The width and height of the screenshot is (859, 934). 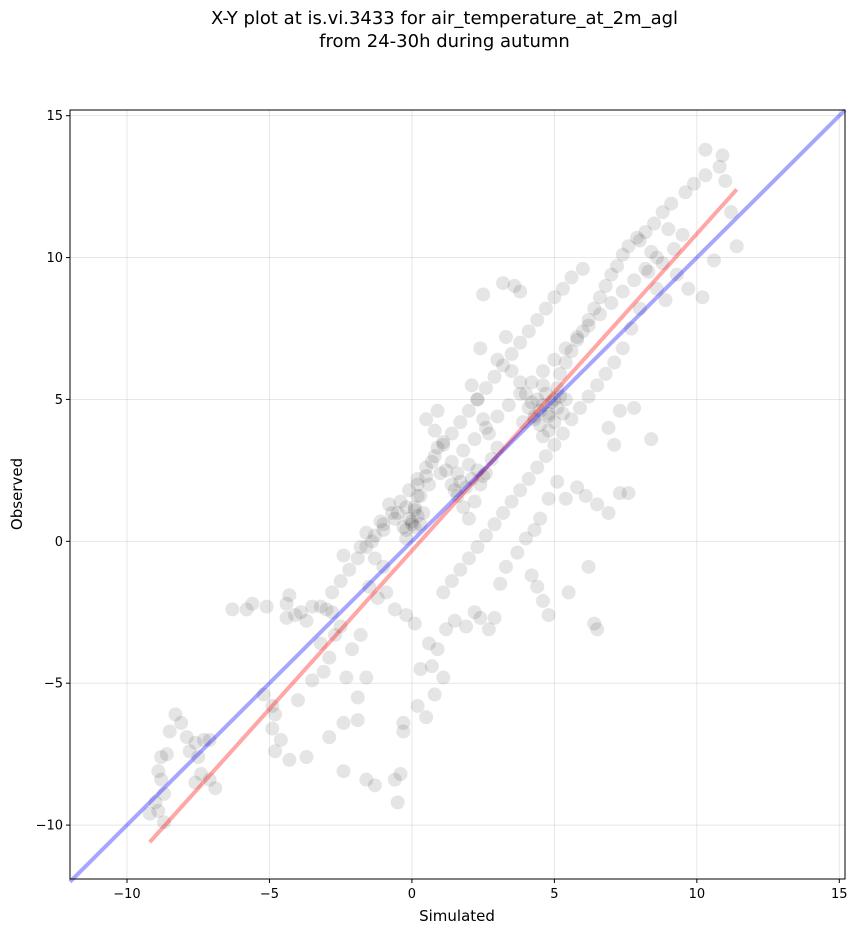 What do you see at coordinates (53, 684) in the screenshot?
I see `y-tick-label: −5` at bounding box center [53, 684].